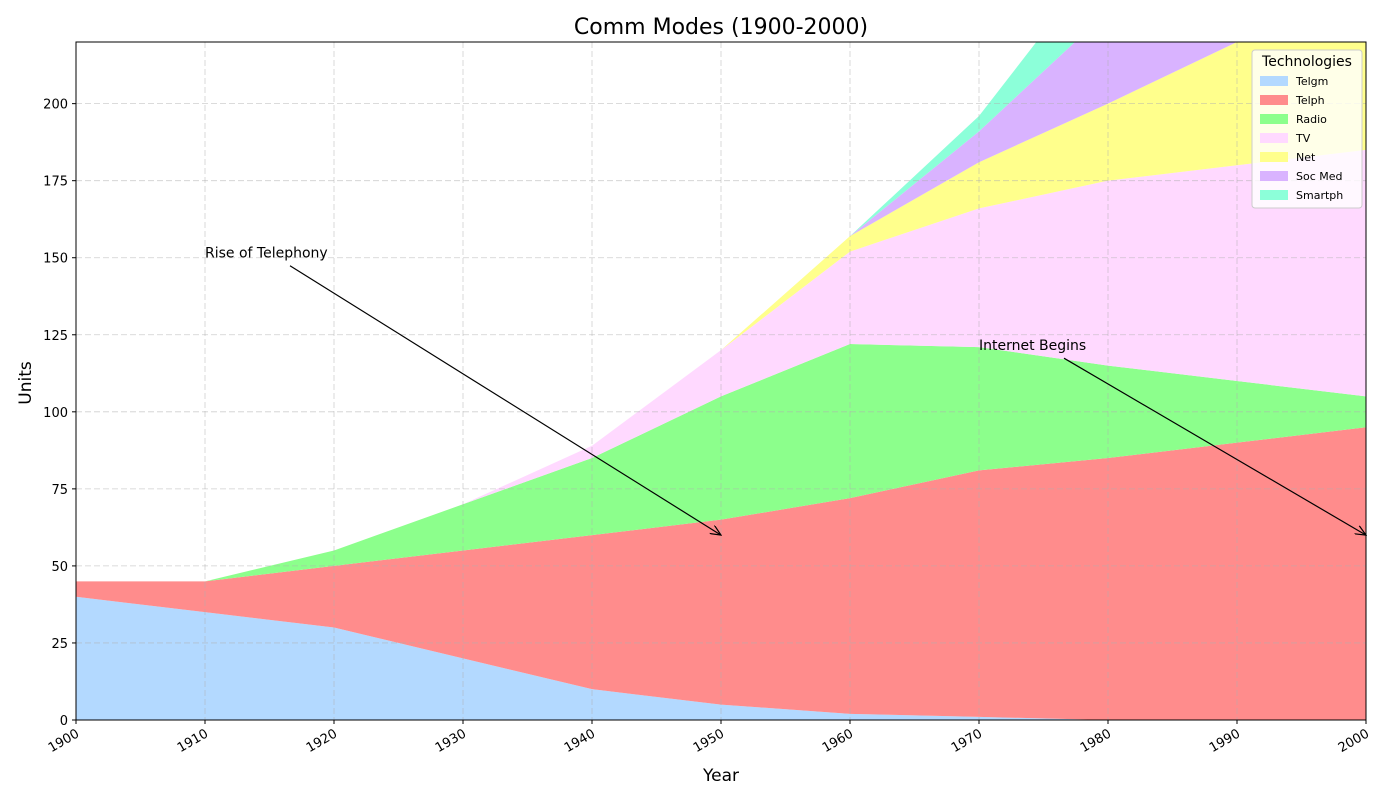 This screenshot has height=800, width=1400. I want to click on y-tick-label: 100, so click(55, 413).